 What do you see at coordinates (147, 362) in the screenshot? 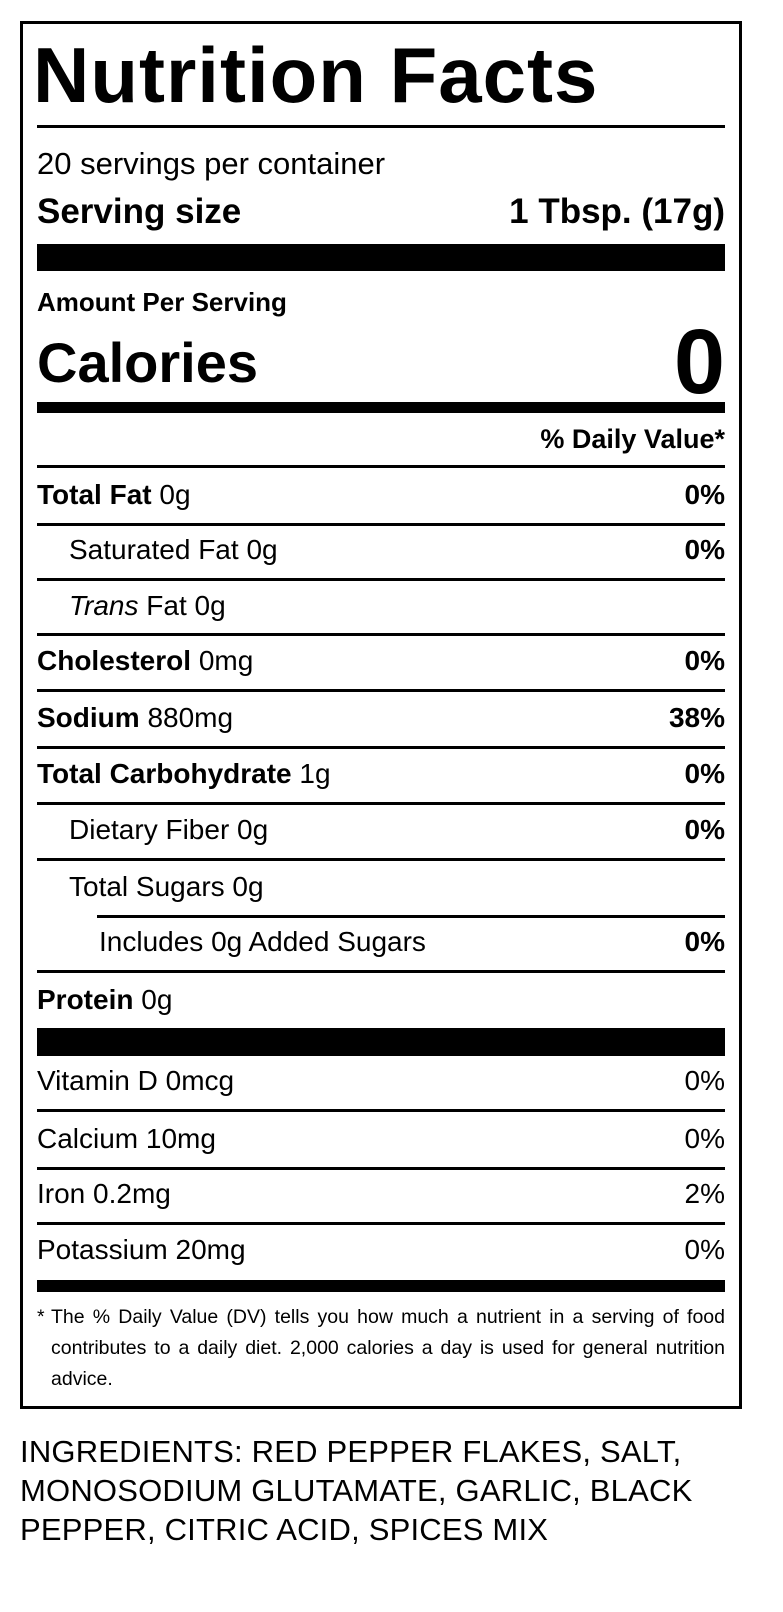
I see `calories-label: Calories` at bounding box center [147, 362].